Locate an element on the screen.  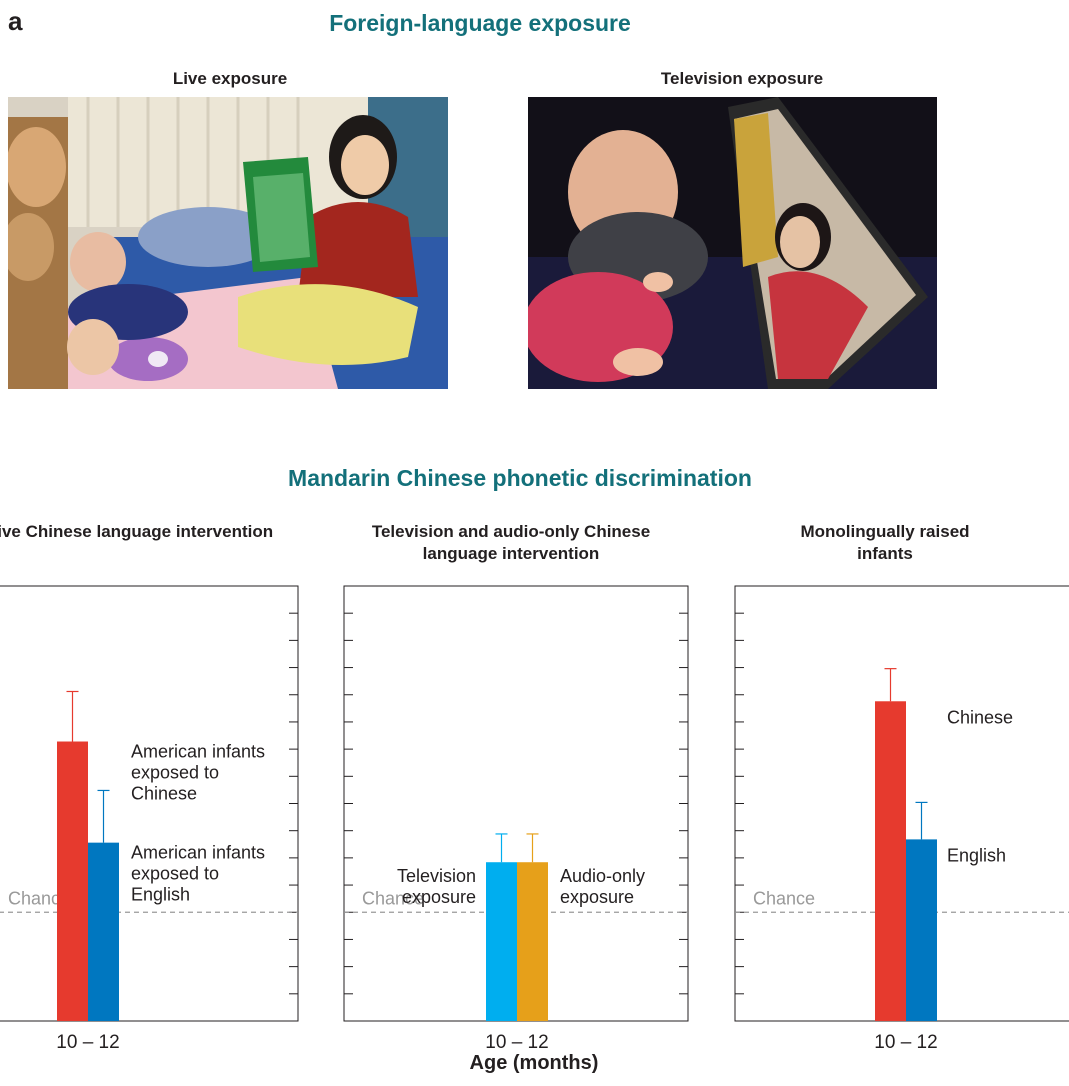
series-label: Audio-only is located at coordinates (602, 876).